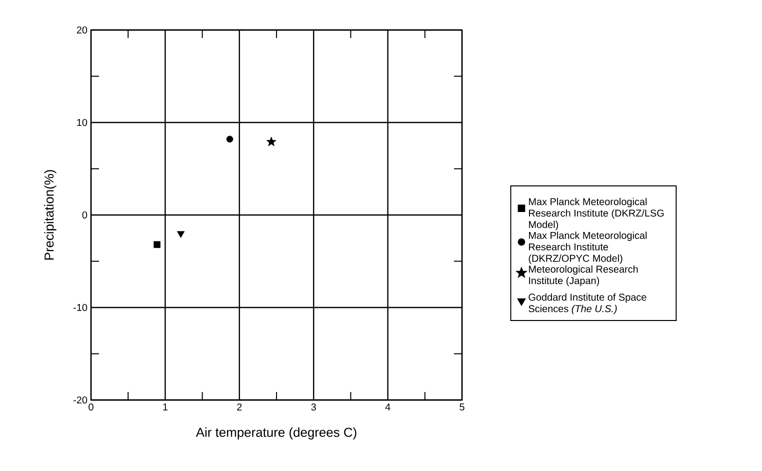  I want to click on x-tick-label: 1, so click(165, 407).